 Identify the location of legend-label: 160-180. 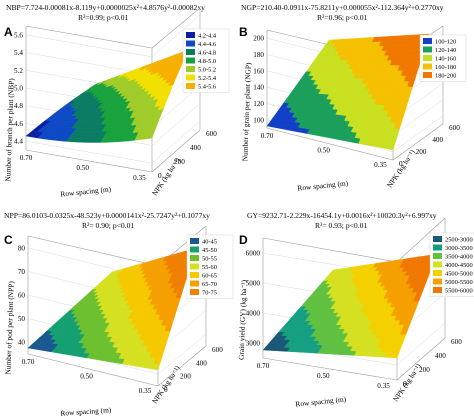
(445, 67).